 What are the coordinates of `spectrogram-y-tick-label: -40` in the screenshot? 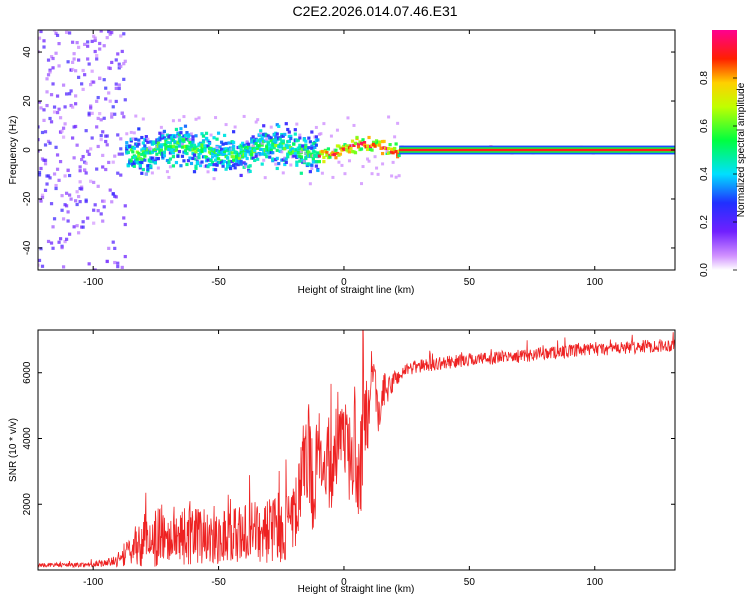 It's located at (27, 247).